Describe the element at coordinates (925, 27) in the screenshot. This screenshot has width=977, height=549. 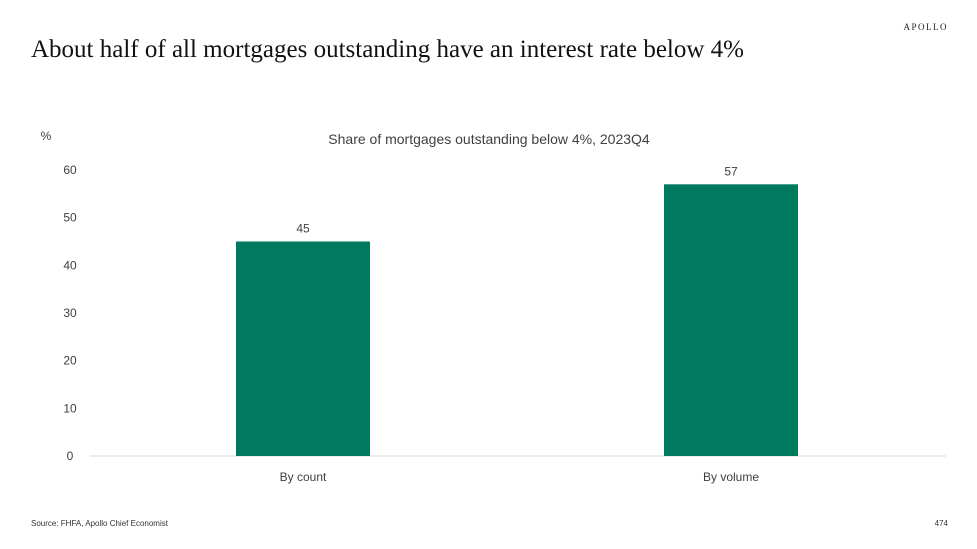
I see `brand-logo: APOLLO` at that location.